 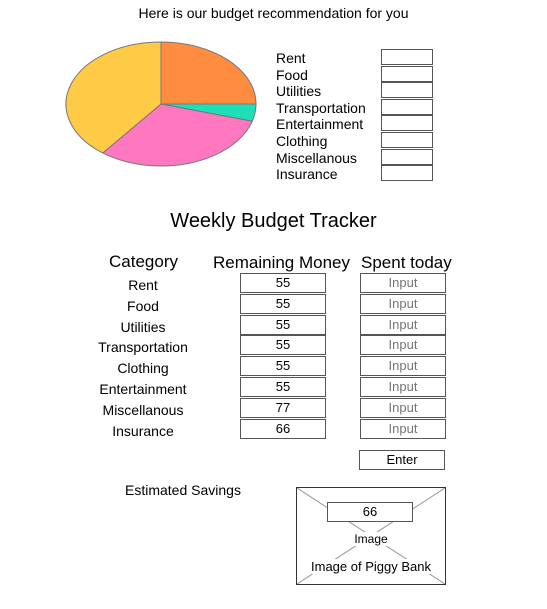 I want to click on category-label: Utilities, so click(x=143, y=326).